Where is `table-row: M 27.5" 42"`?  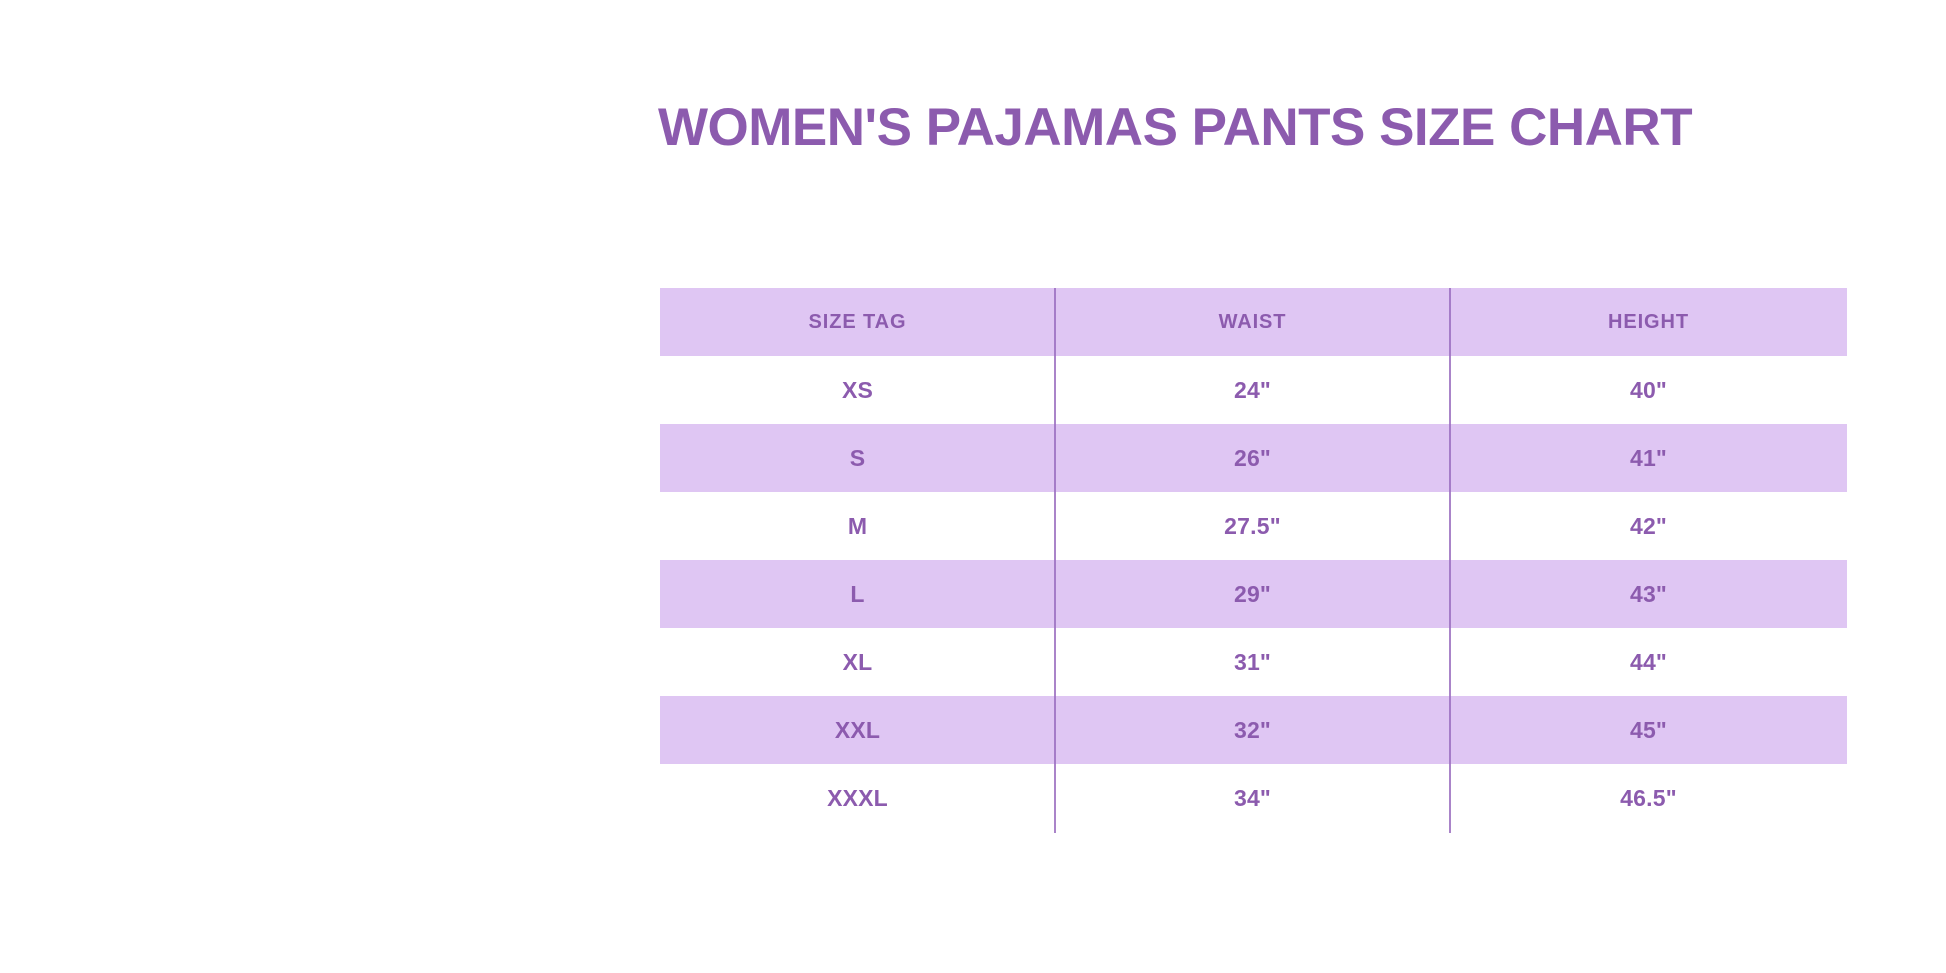
table-row: M 27.5" 42" is located at coordinates (1253, 526).